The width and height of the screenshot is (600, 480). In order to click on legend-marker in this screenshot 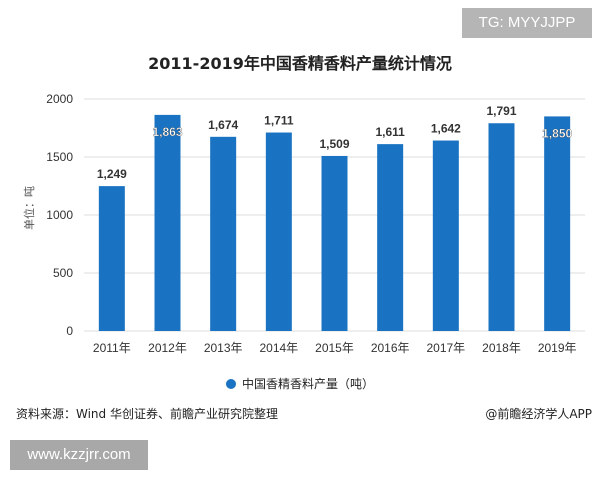, I will do `click(230, 384)`.